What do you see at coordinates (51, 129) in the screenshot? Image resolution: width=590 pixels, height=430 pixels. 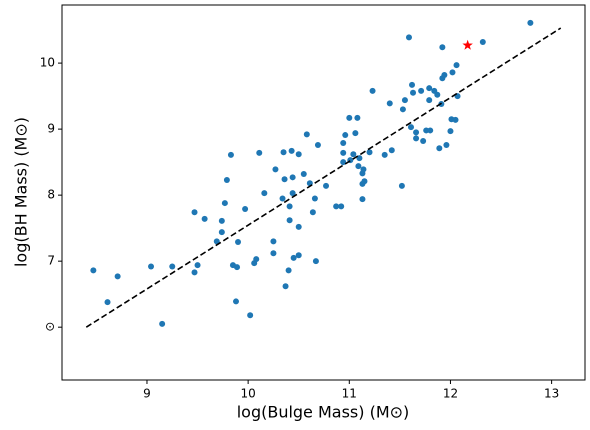 I see `y-tick-label: 9` at bounding box center [51, 129].